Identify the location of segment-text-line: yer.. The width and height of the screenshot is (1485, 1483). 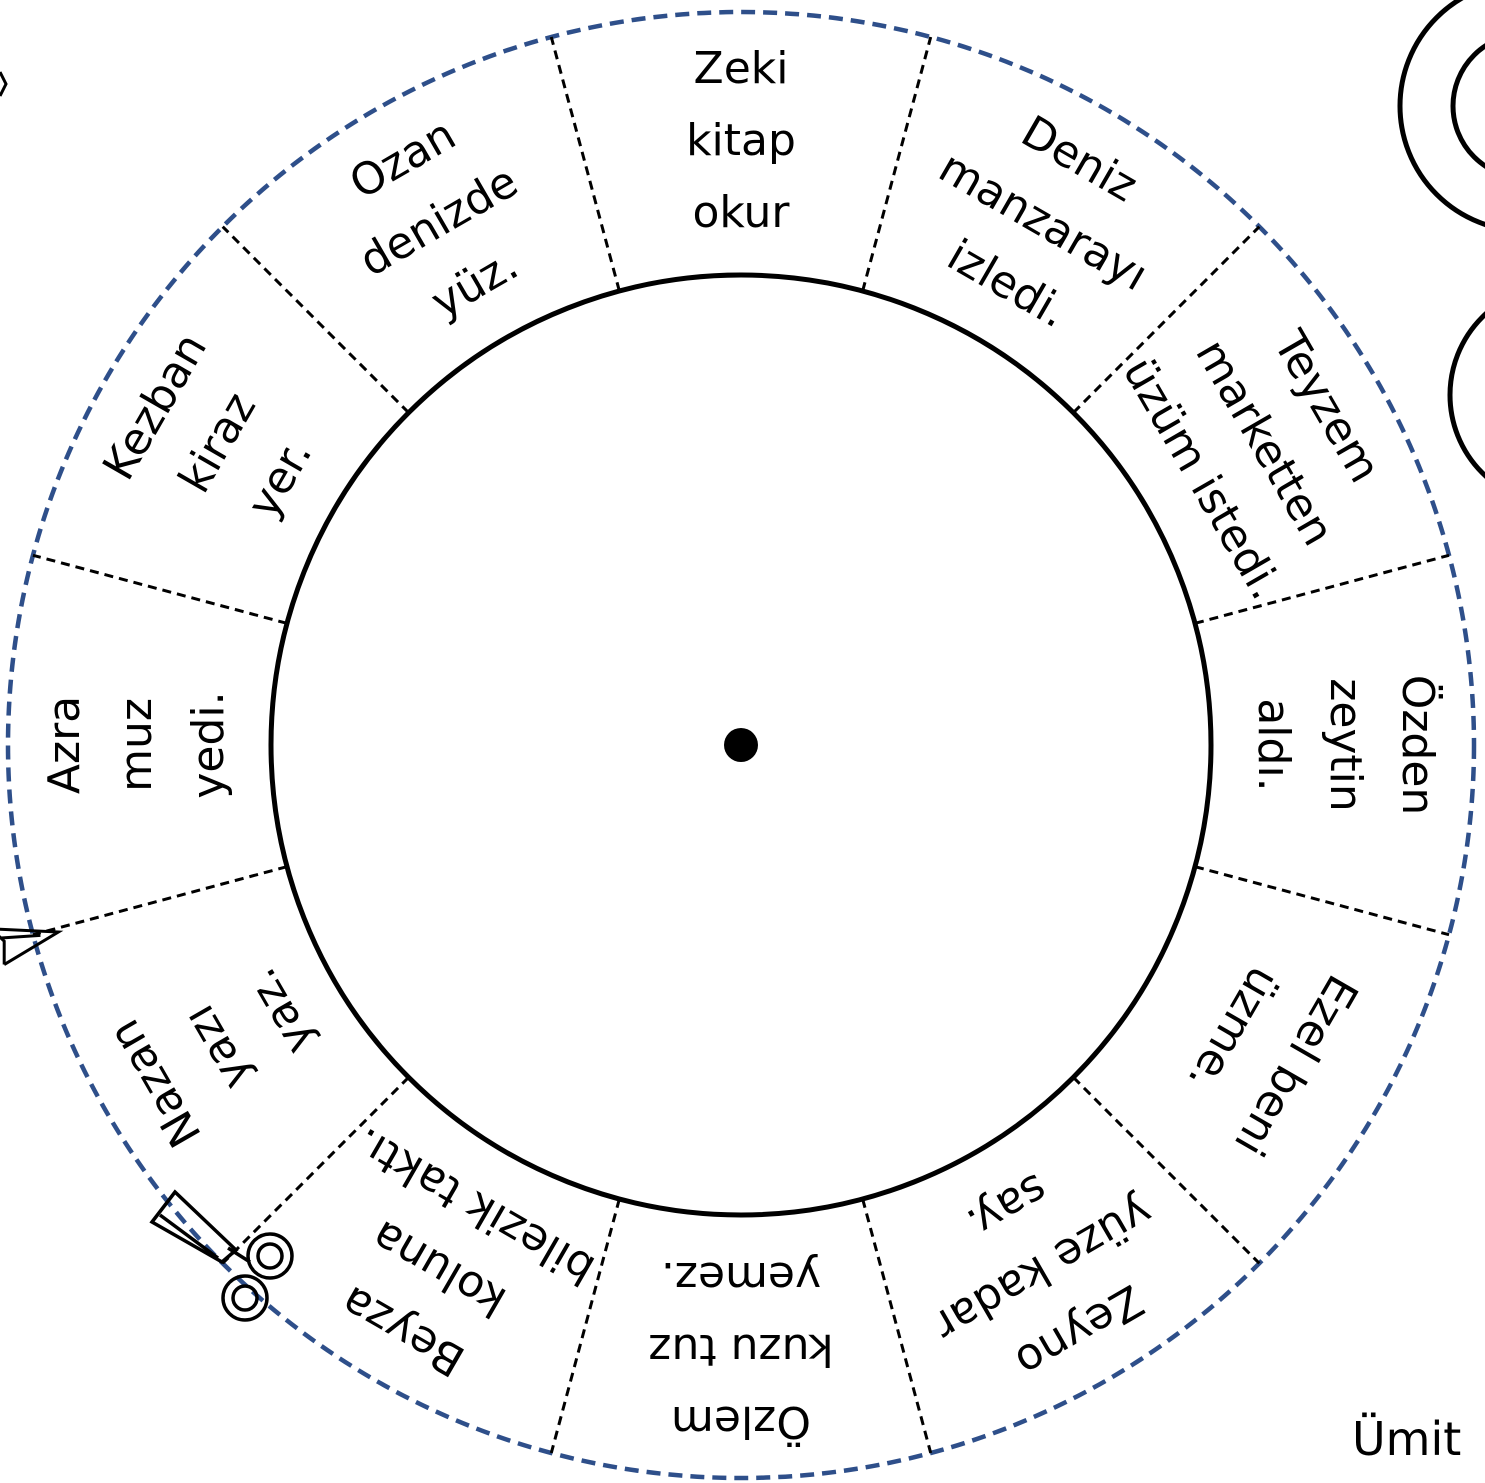
(279, 479).